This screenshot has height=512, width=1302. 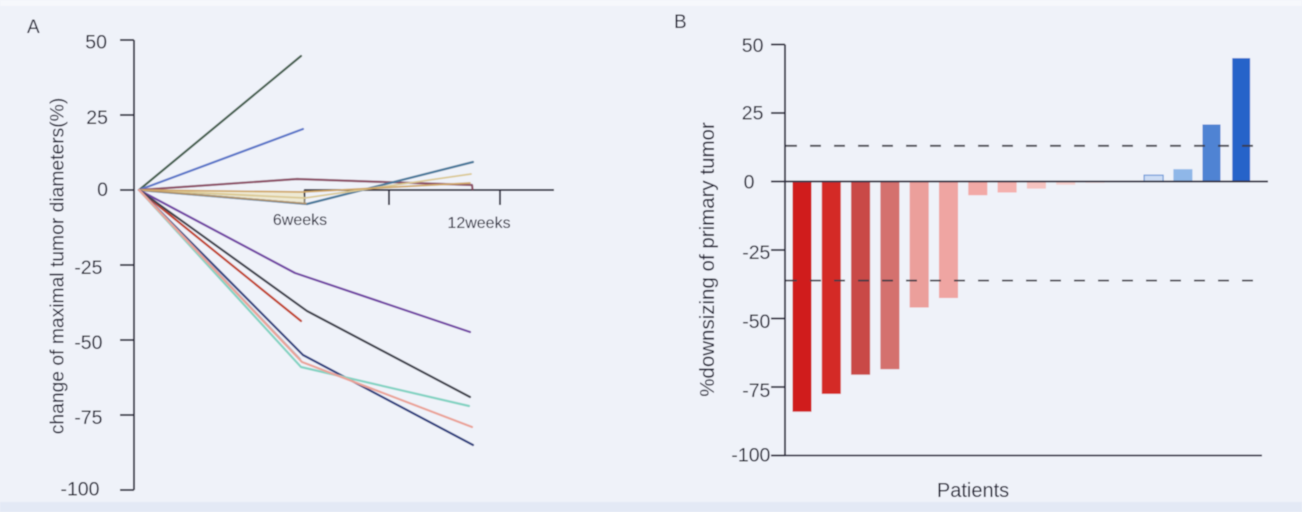 I want to click on svg-text: Patients, so click(x=973, y=491).